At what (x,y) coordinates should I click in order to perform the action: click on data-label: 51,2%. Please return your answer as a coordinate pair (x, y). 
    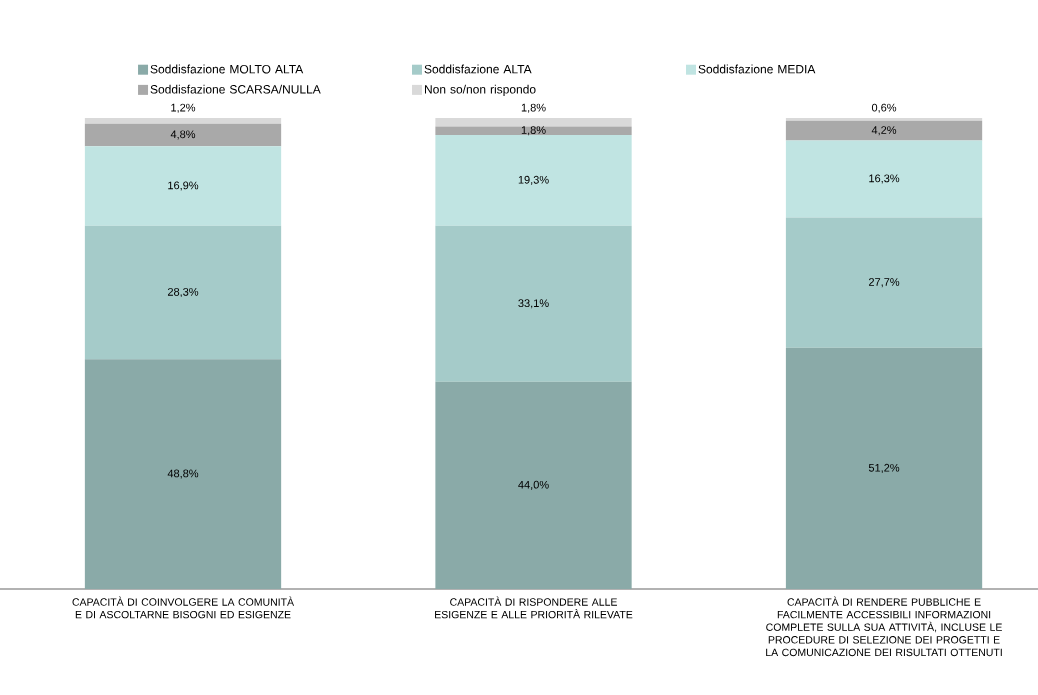
    Looking at the image, I should click on (884, 468).